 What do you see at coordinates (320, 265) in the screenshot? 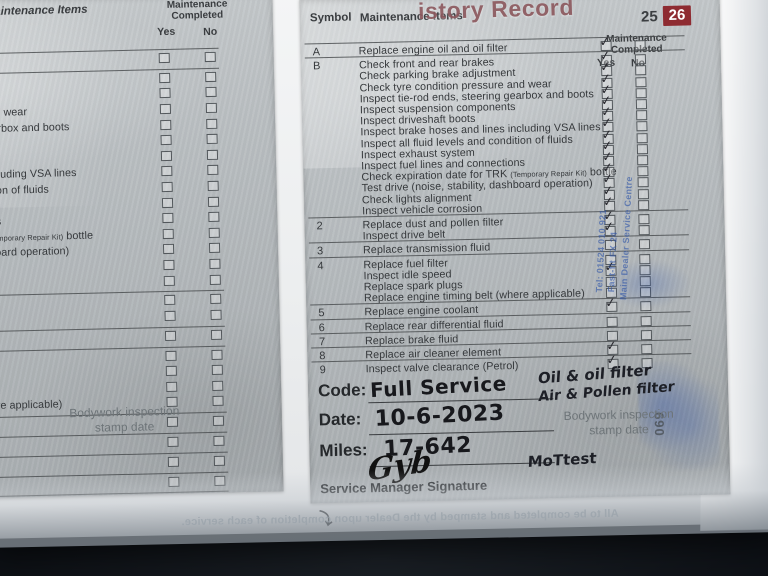
I see `row-symbol: 4` at bounding box center [320, 265].